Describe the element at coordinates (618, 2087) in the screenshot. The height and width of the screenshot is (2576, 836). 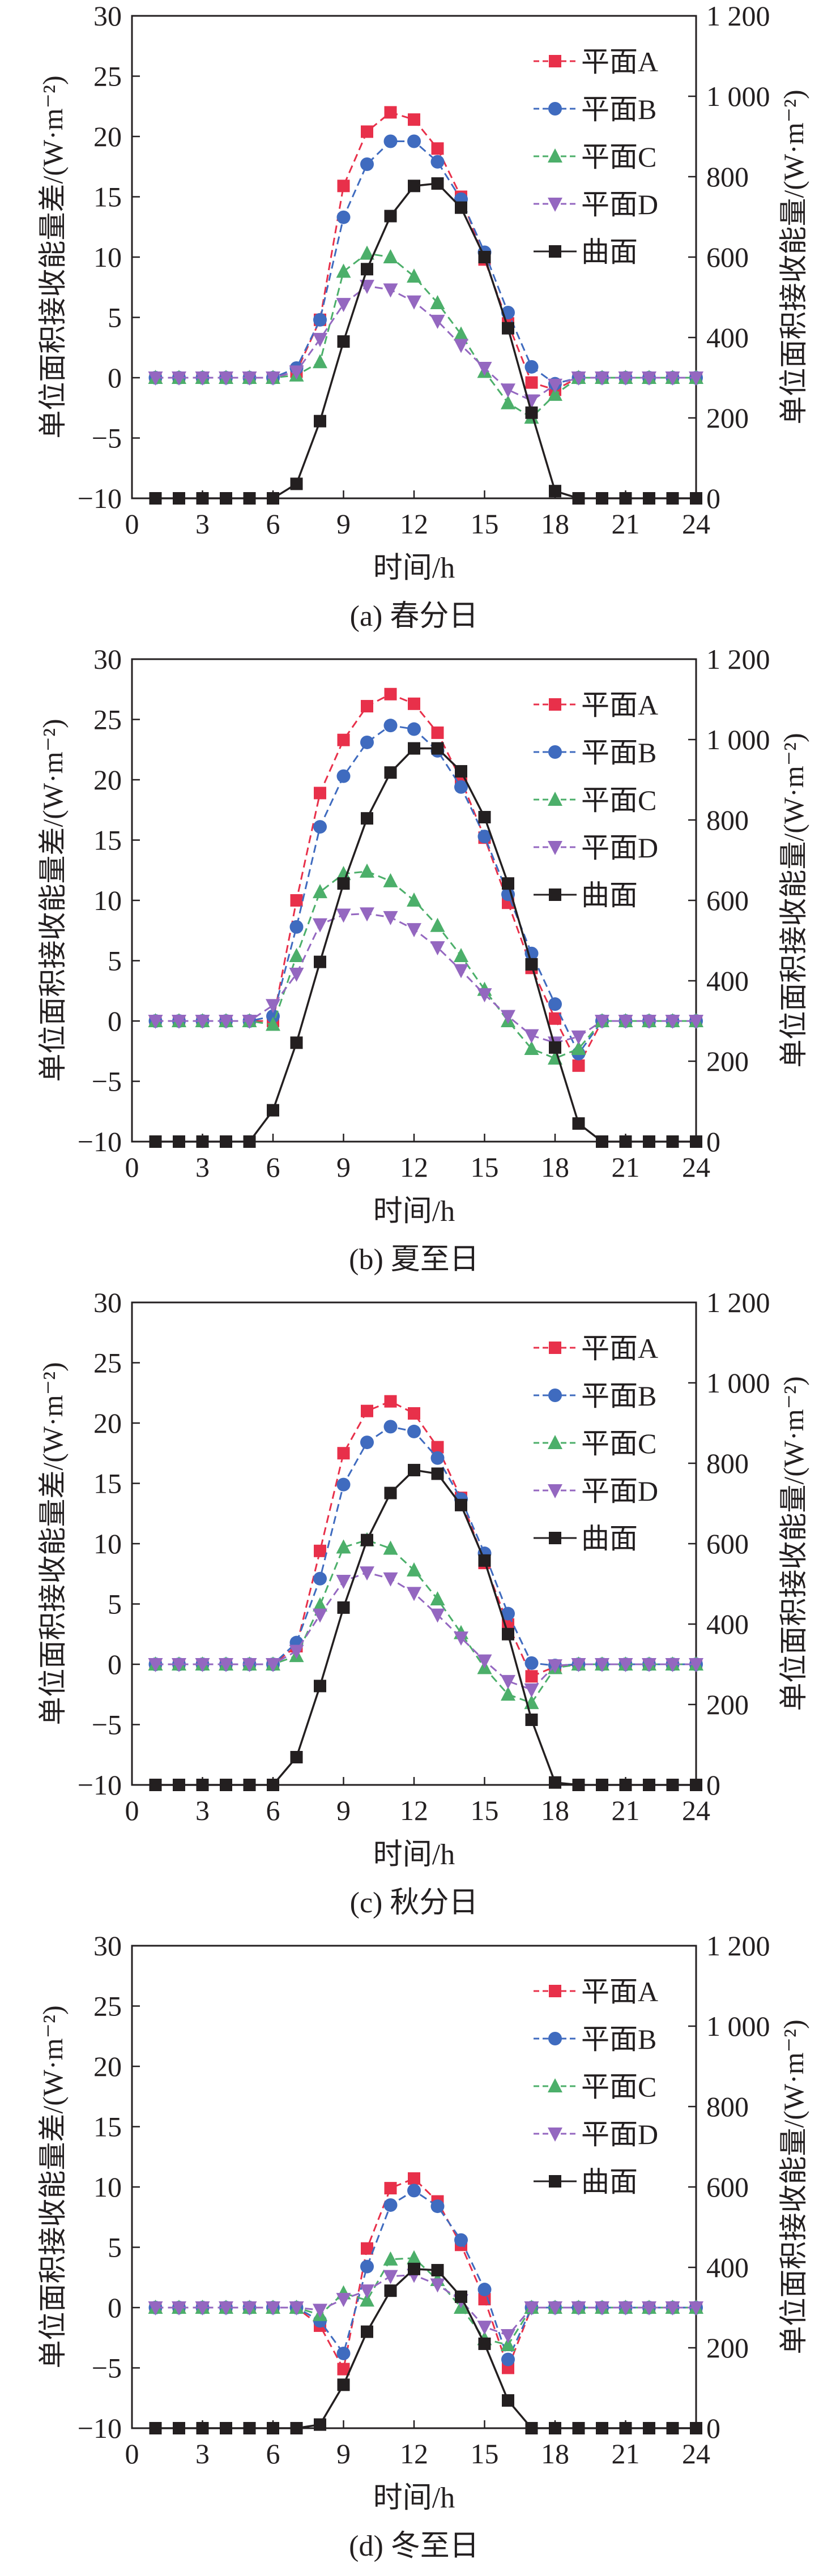
I see `legend-label: 平面C` at that location.